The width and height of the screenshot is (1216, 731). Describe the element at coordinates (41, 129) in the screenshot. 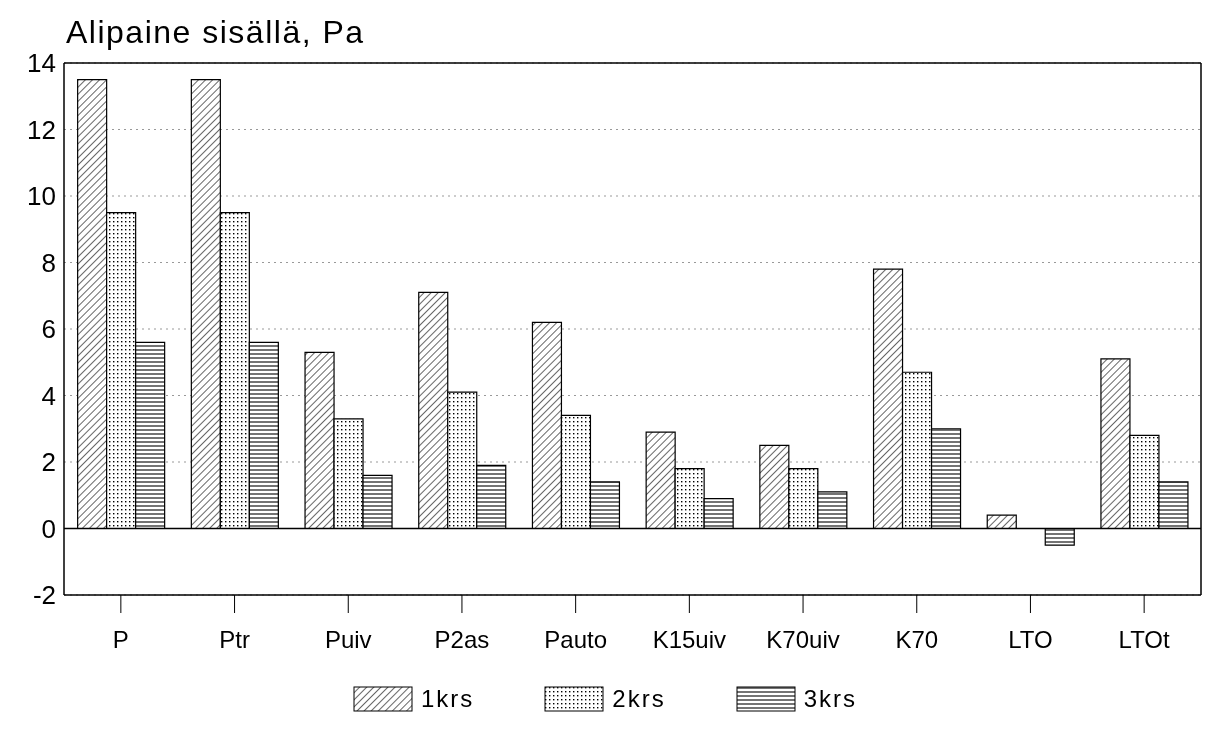

I see `y-tick-label: 12` at that location.